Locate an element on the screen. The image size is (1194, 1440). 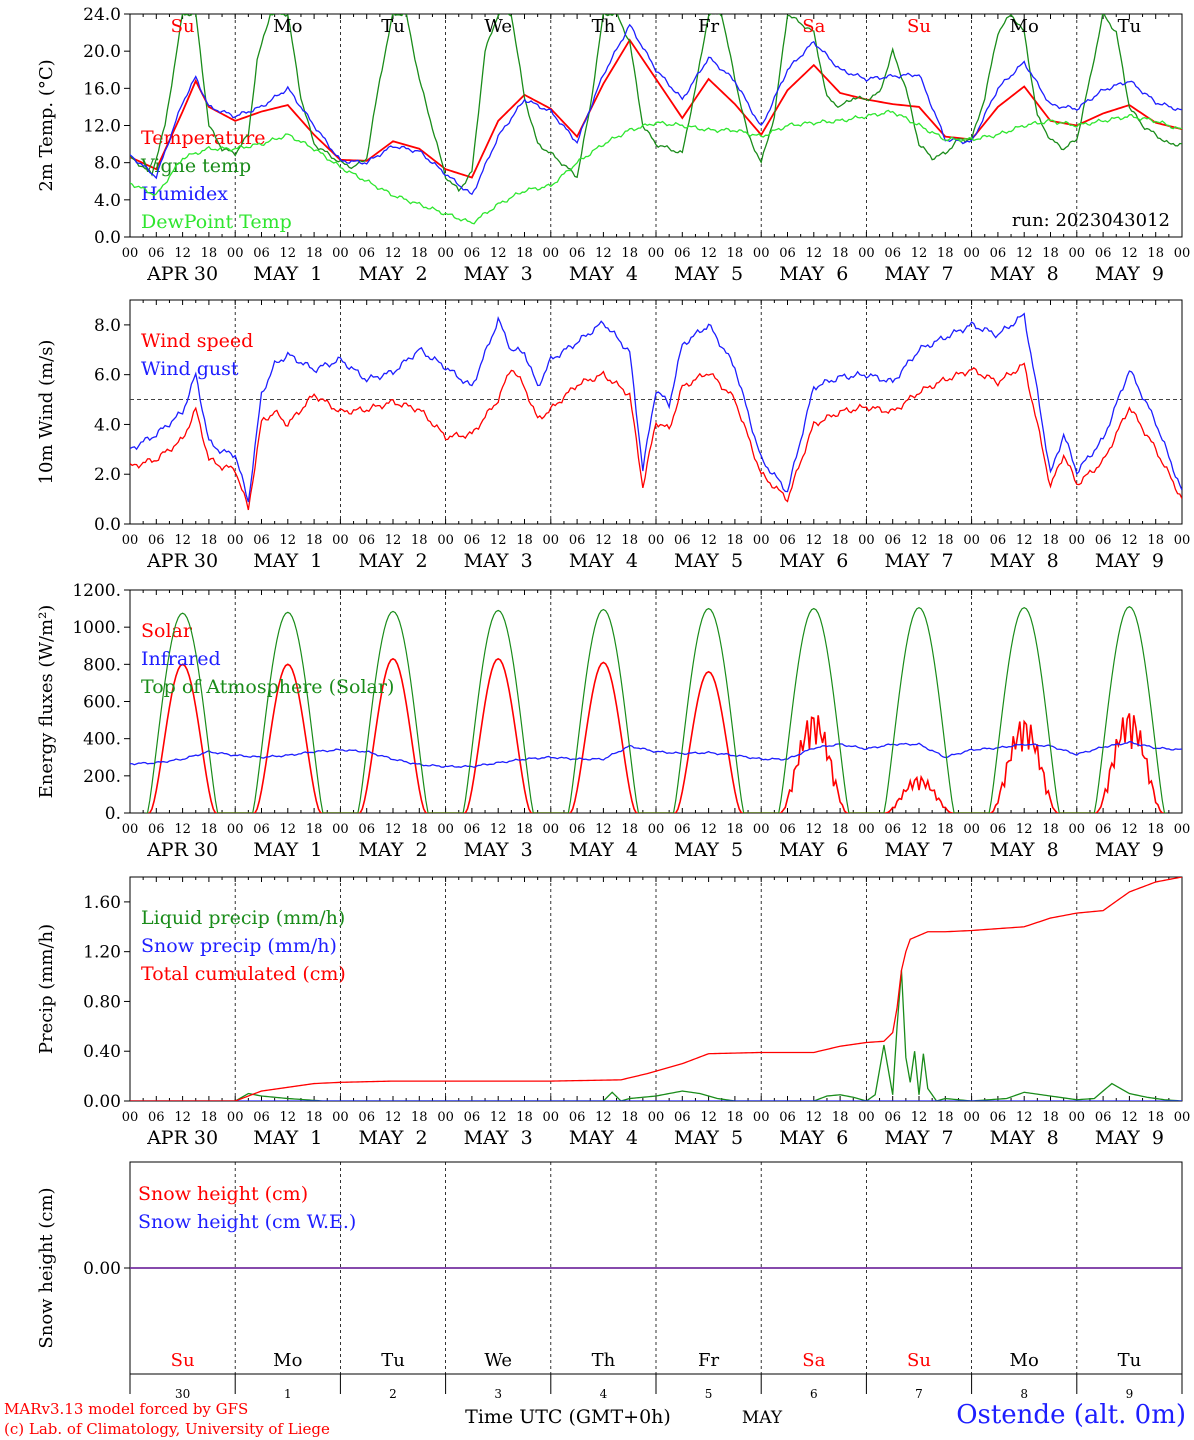
day-number-label: 7 is located at coordinates (919, 1394).